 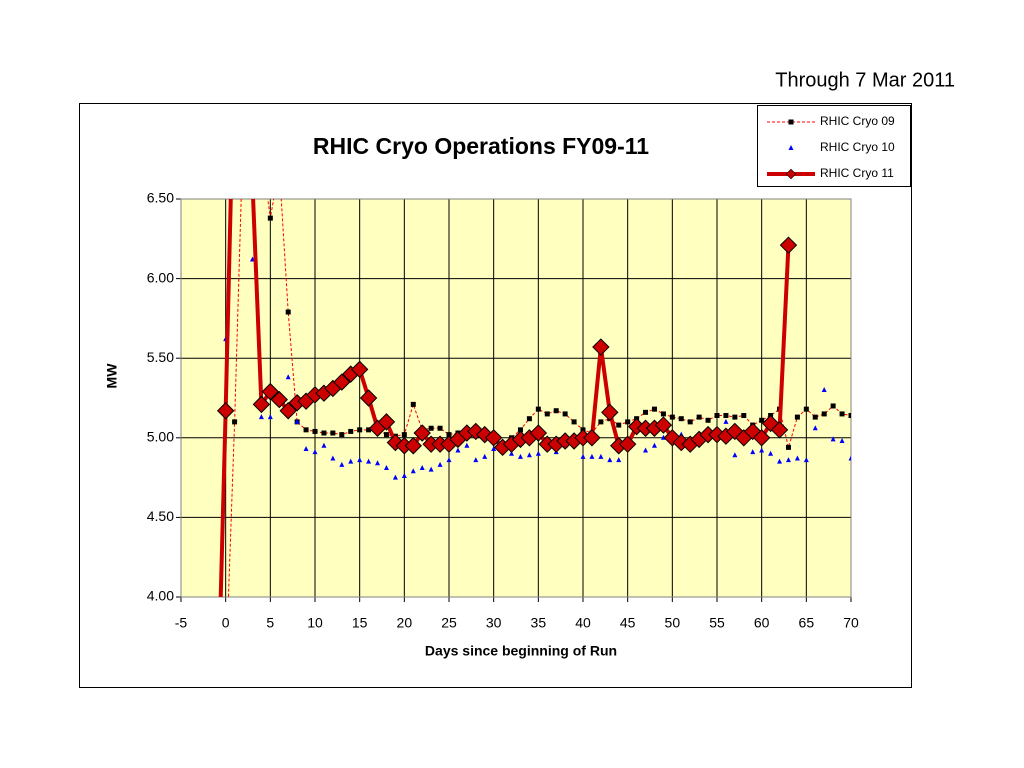 I want to click on x-tick-label: 15, so click(x=360, y=623).